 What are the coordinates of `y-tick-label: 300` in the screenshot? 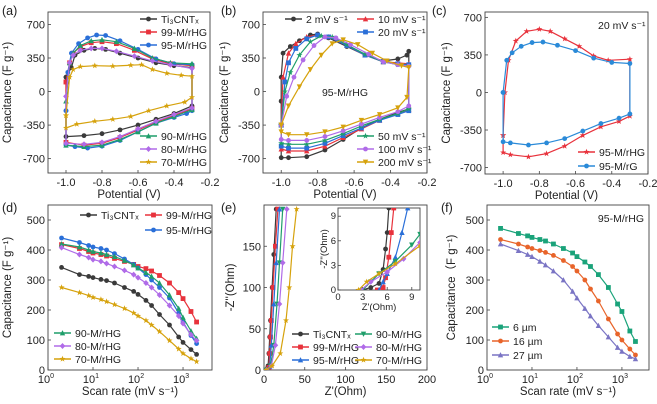 It's located at (36, 281).